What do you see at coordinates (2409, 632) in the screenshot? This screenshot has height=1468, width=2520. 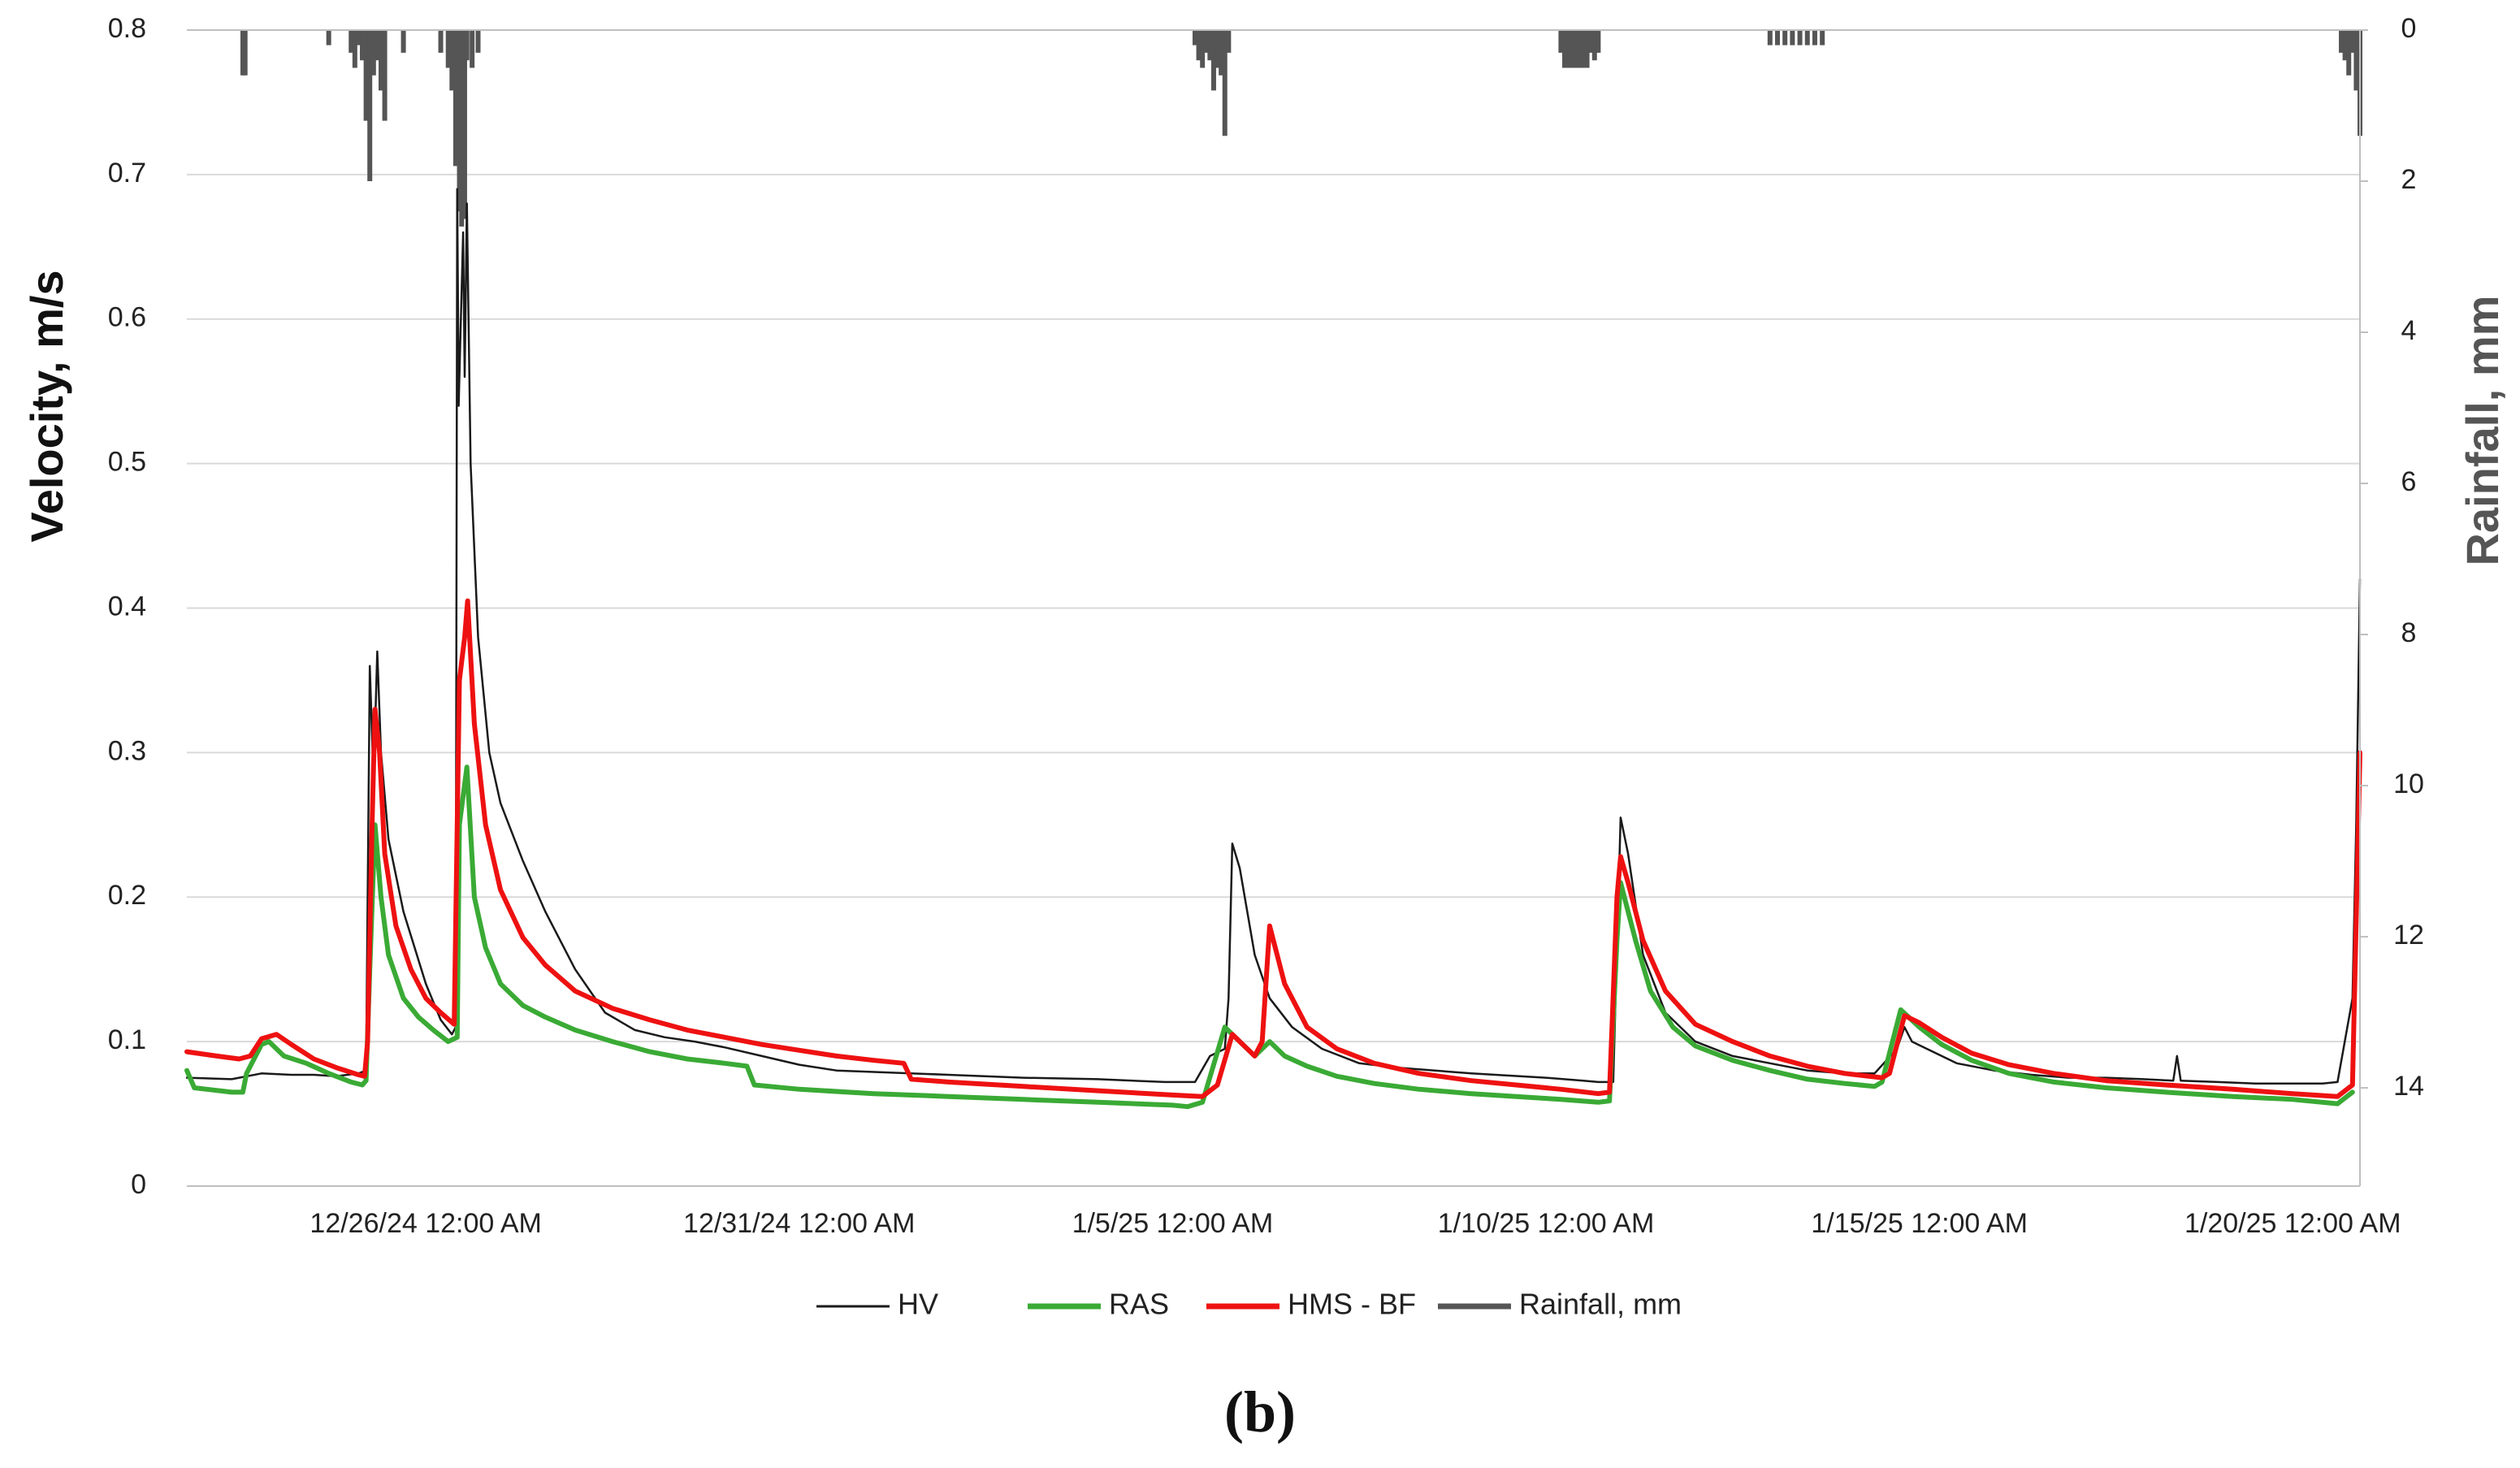 I see `y-right-tick-label: 8` at bounding box center [2409, 632].